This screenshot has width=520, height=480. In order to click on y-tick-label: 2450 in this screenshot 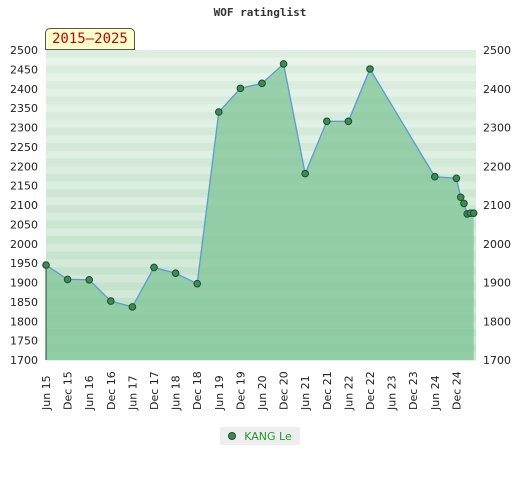, I will do `click(24, 69)`.